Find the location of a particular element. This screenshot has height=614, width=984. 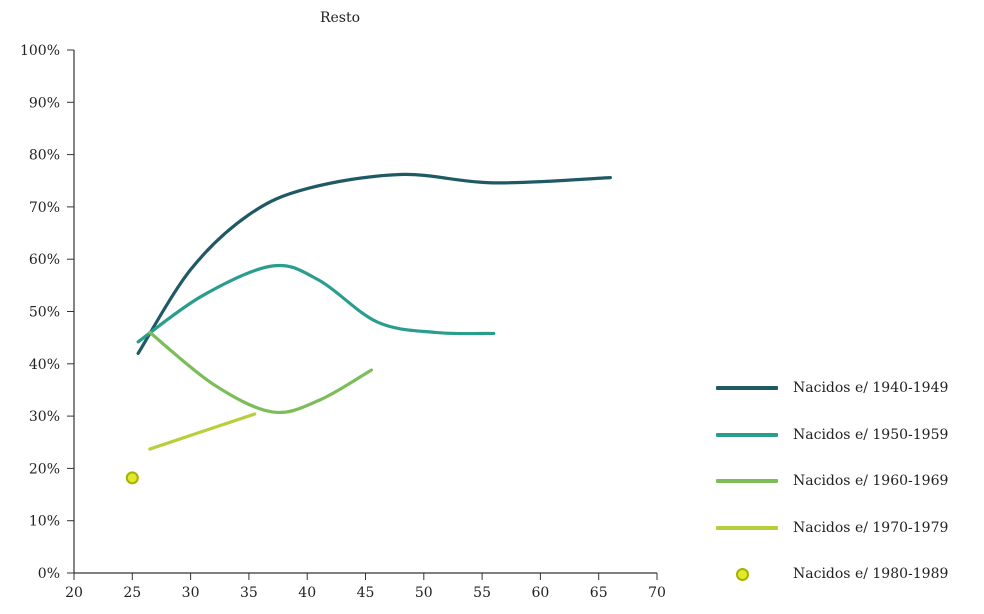

legend-label: Nacidos e/ 1960-1969 is located at coordinates (871, 481).